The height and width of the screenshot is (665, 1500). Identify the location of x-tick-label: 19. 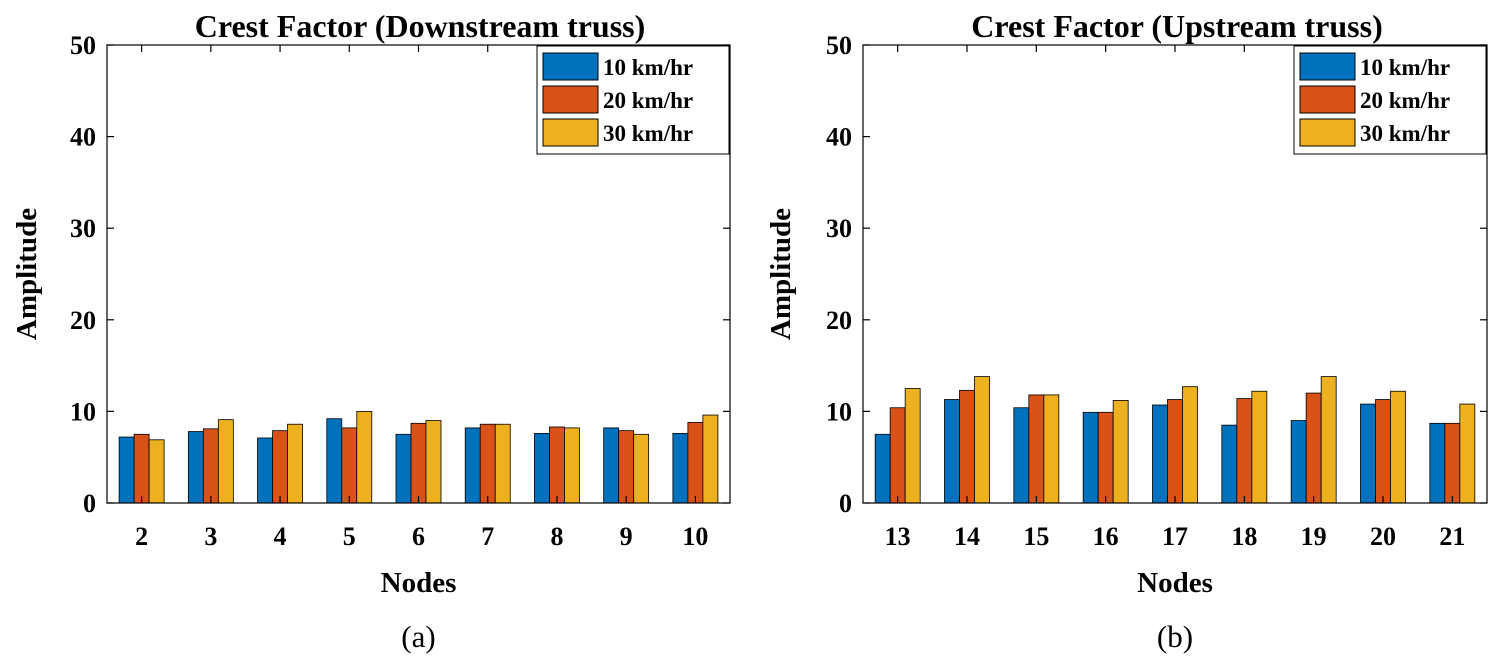
(1314, 536).